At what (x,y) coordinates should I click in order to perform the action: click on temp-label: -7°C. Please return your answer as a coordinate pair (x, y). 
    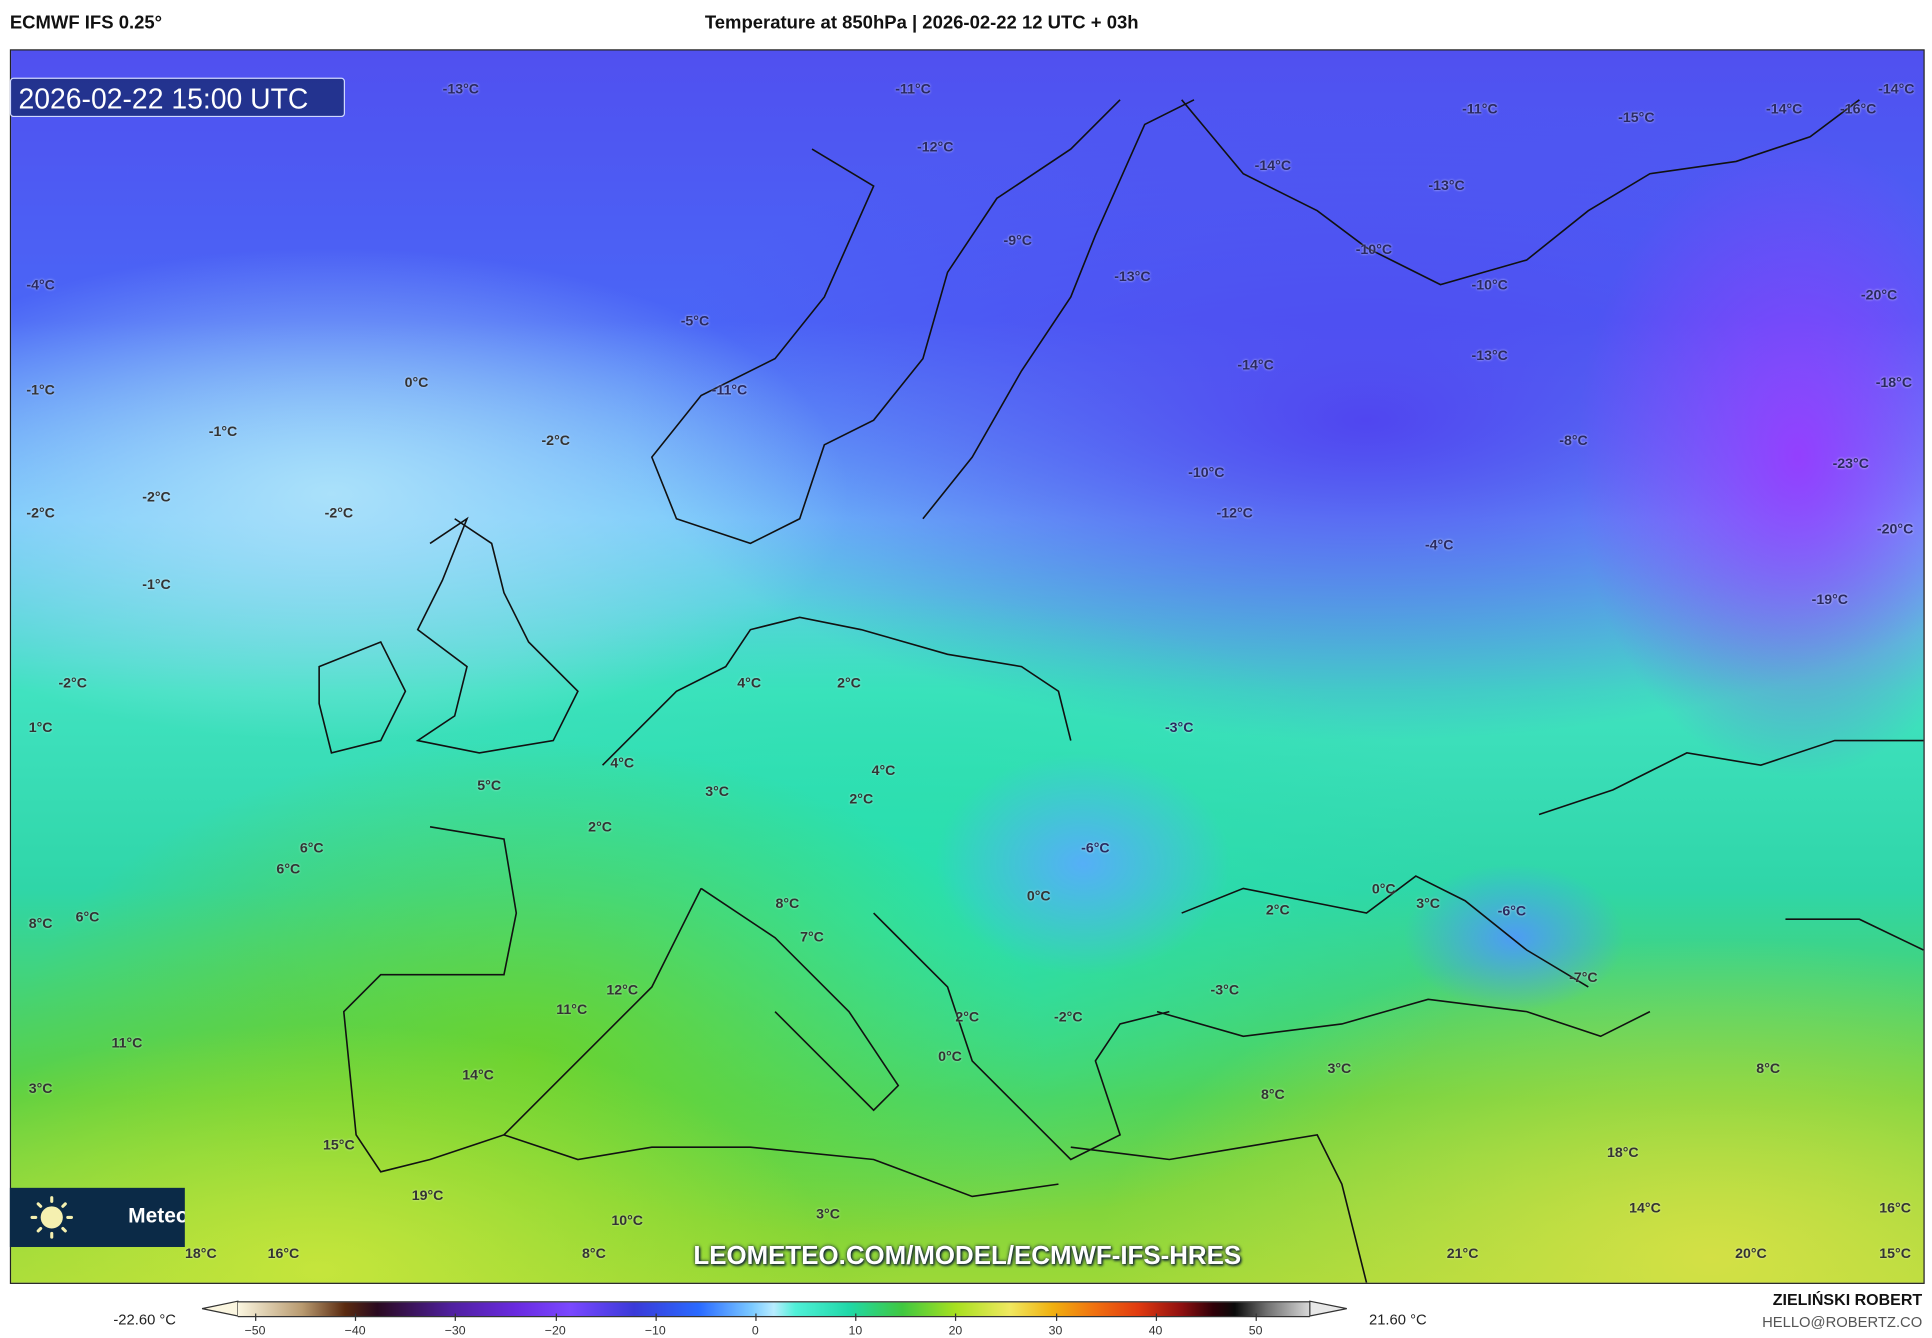
    Looking at the image, I should click on (1583, 978).